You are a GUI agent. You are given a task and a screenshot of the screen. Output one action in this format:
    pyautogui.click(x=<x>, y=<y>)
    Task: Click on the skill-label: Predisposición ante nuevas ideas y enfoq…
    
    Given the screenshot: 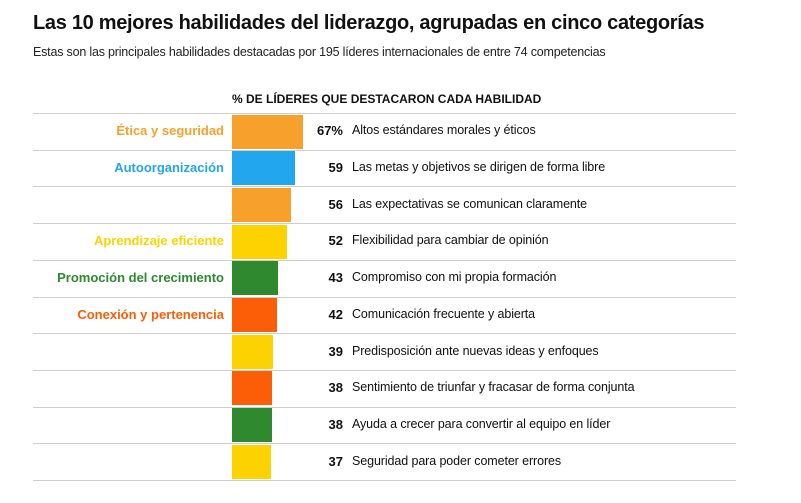 What is the action you would take?
    pyautogui.click(x=475, y=351)
    